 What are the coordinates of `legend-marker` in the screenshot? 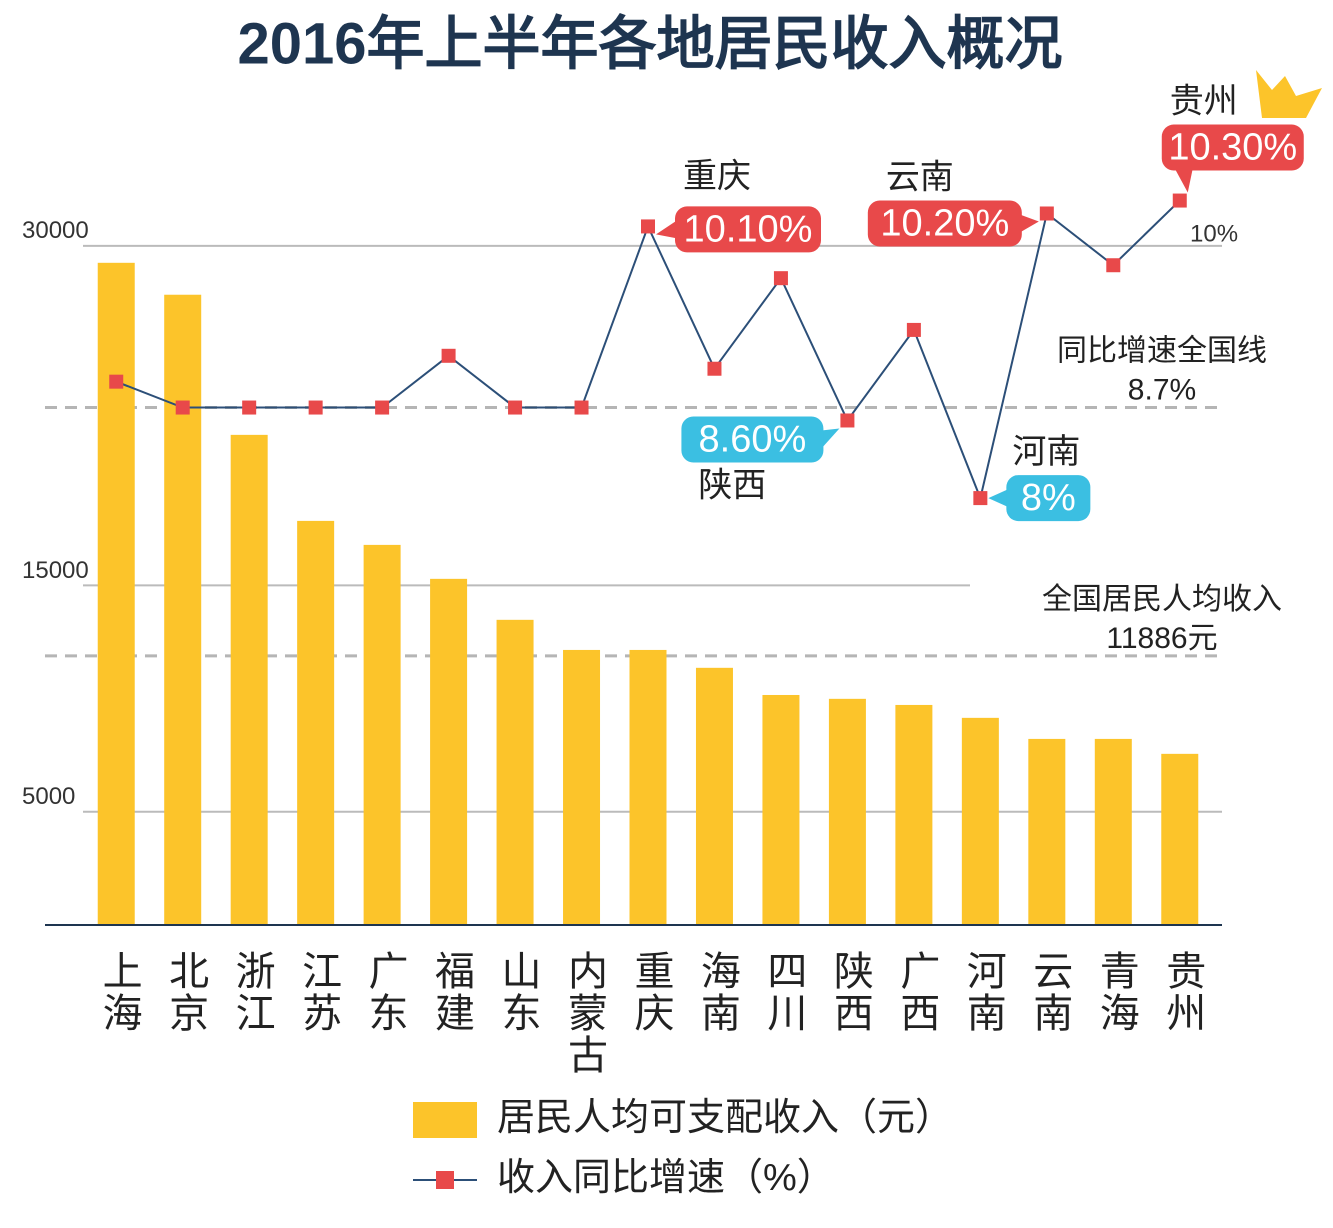 It's located at (445, 1180).